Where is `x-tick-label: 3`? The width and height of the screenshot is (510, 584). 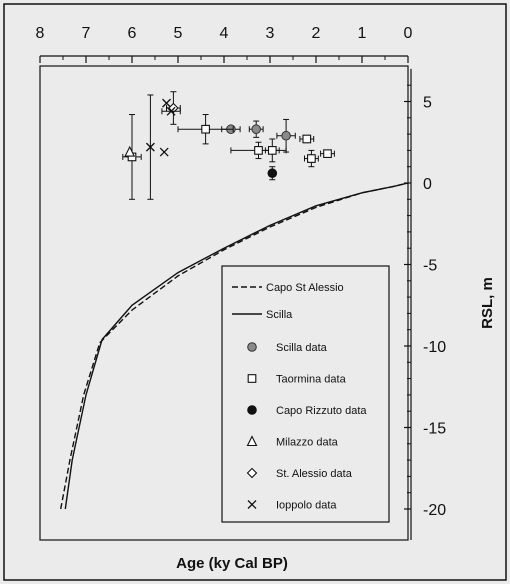 x-tick-label: 3 is located at coordinates (270, 33).